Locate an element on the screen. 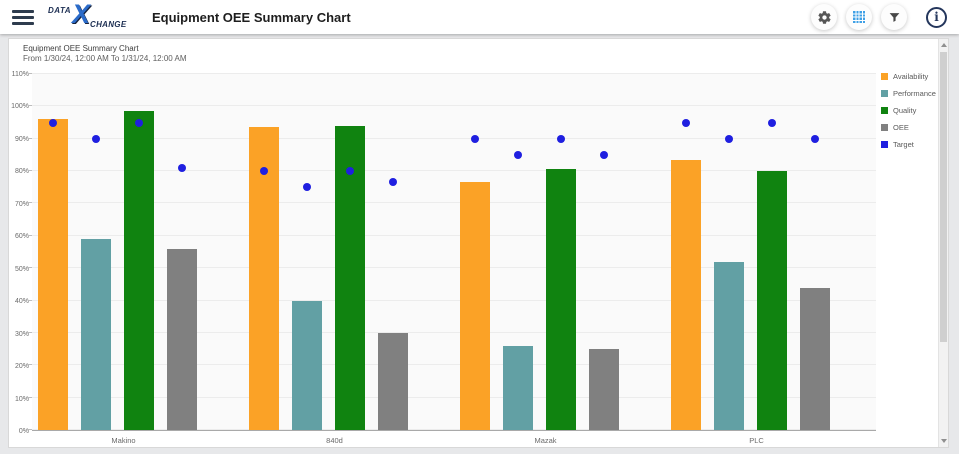 The height and width of the screenshot is (454, 959). legend-label: Availability is located at coordinates (911, 76).